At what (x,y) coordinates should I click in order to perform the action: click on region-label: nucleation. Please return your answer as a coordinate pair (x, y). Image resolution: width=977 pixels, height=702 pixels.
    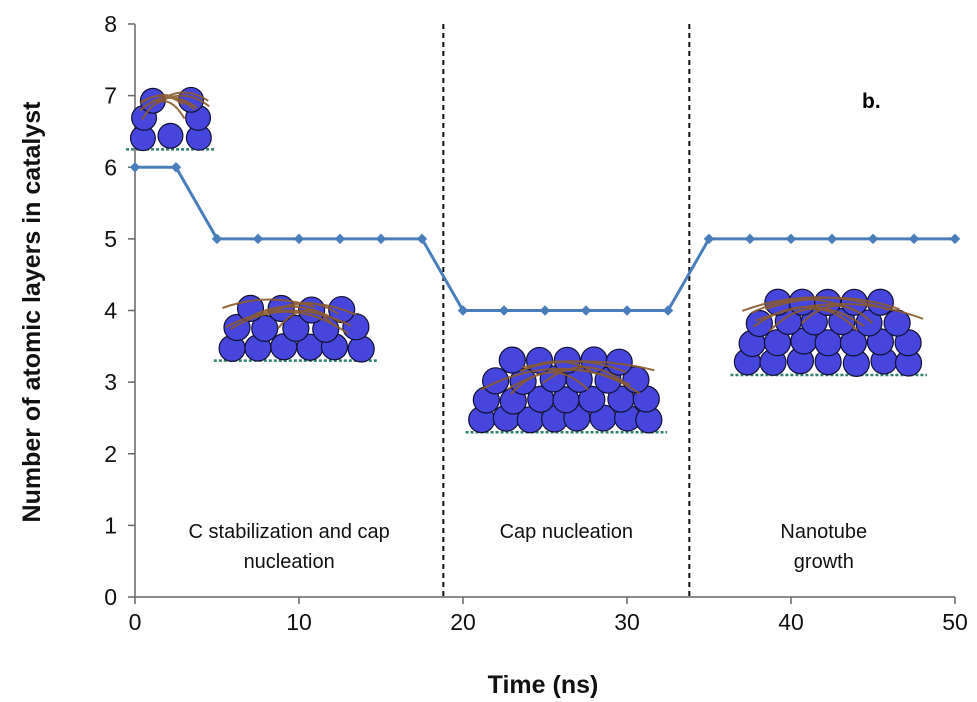
    Looking at the image, I should click on (289, 562).